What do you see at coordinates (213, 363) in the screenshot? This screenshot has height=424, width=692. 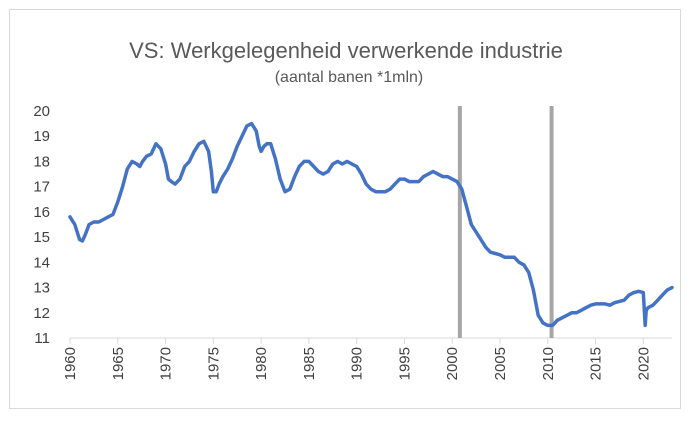 I see `x-tick-label: 1975` at bounding box center [213, 363].